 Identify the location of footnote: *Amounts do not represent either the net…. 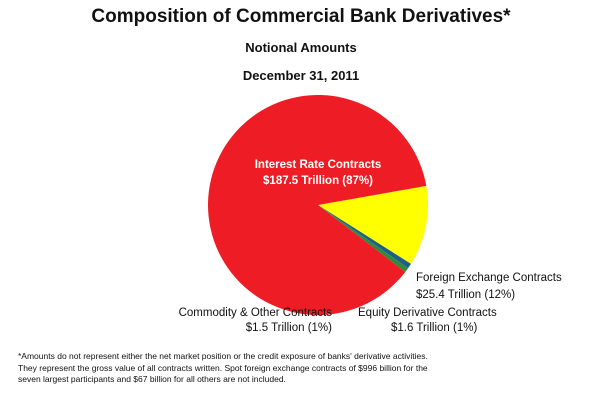
(303, 368).